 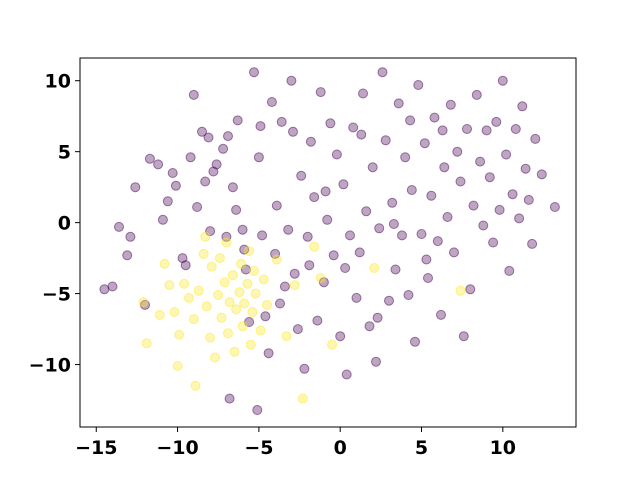 I want to click on y-tick-label: −5, so click(x=56, y=295).